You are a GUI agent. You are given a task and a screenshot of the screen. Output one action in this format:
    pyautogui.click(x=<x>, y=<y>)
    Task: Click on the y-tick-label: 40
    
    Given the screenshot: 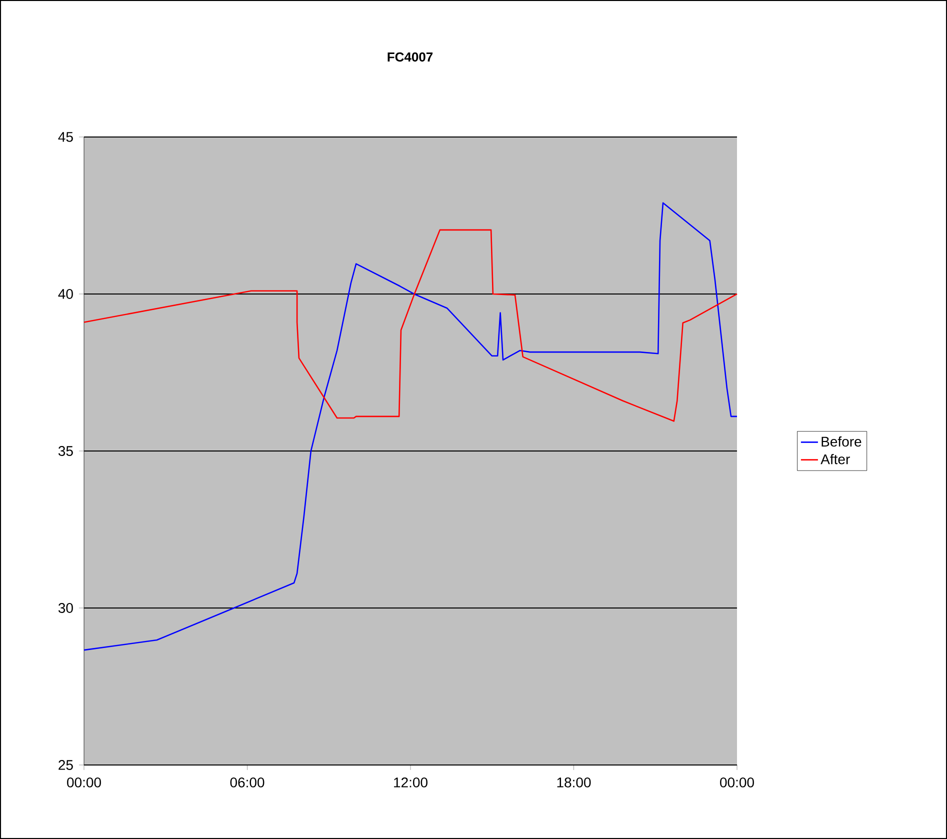 What is the action you would take?
    pyautogui.click(x=65, y=294)
    